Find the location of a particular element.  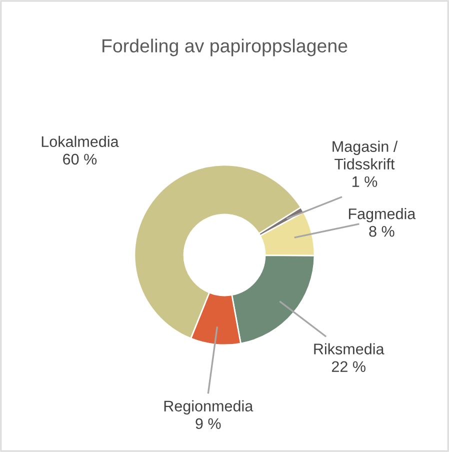

data-label: 9 % is located at coordinates (208, 424).